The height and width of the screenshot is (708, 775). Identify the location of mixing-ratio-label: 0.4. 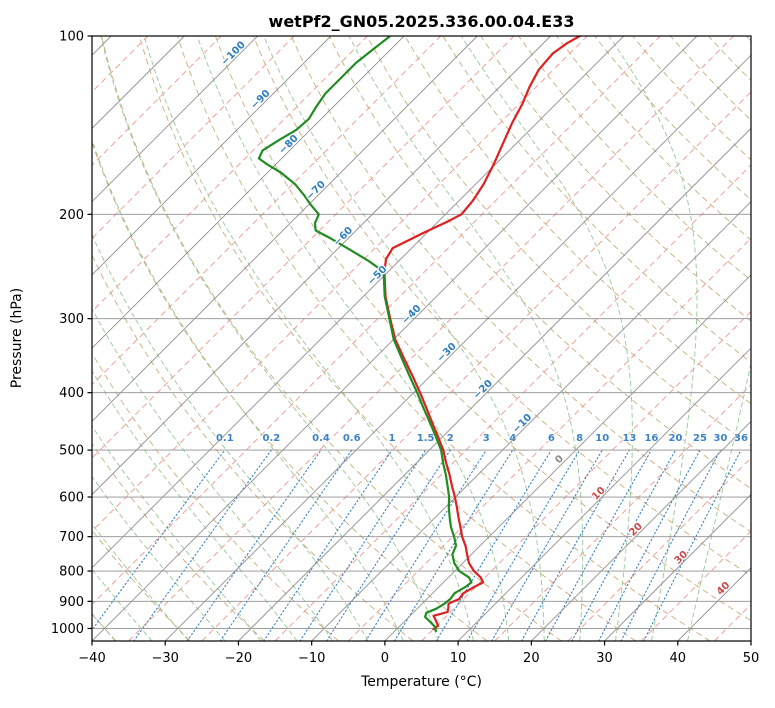
(321, 438).